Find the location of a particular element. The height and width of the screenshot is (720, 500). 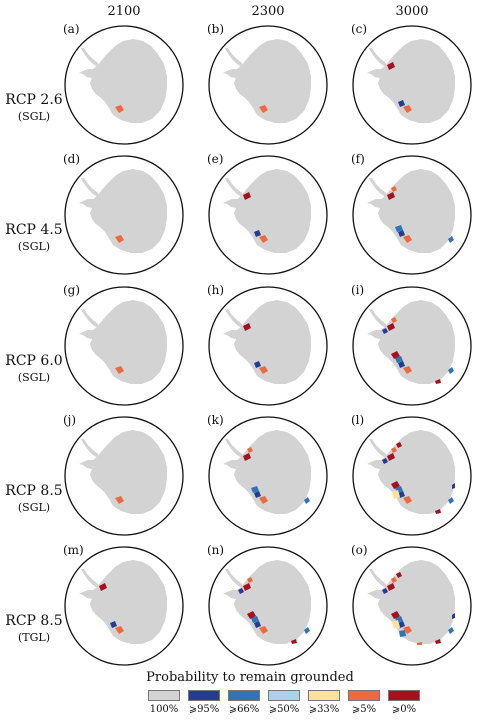

antarctica-map-panel: (n) is located at coordinates (268, 605).